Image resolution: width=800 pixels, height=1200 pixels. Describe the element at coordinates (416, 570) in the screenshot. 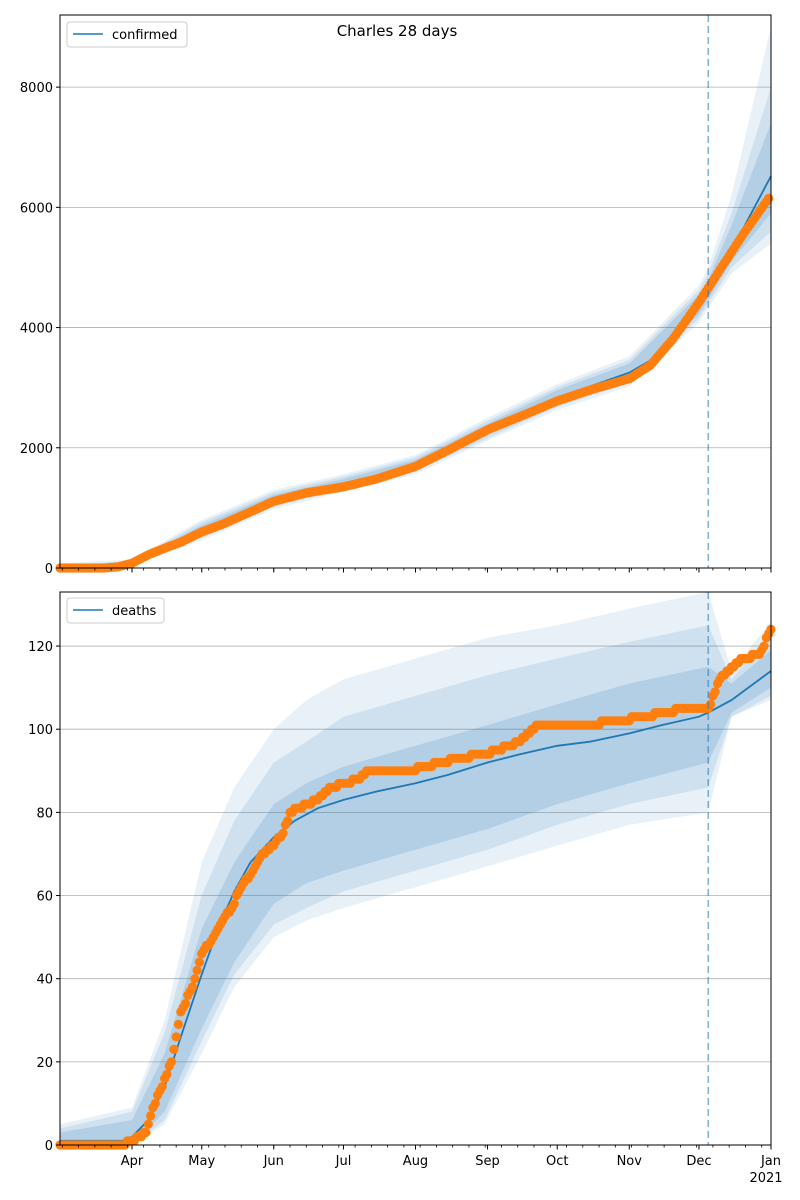

I see `confirmed-x-axis` at that location.